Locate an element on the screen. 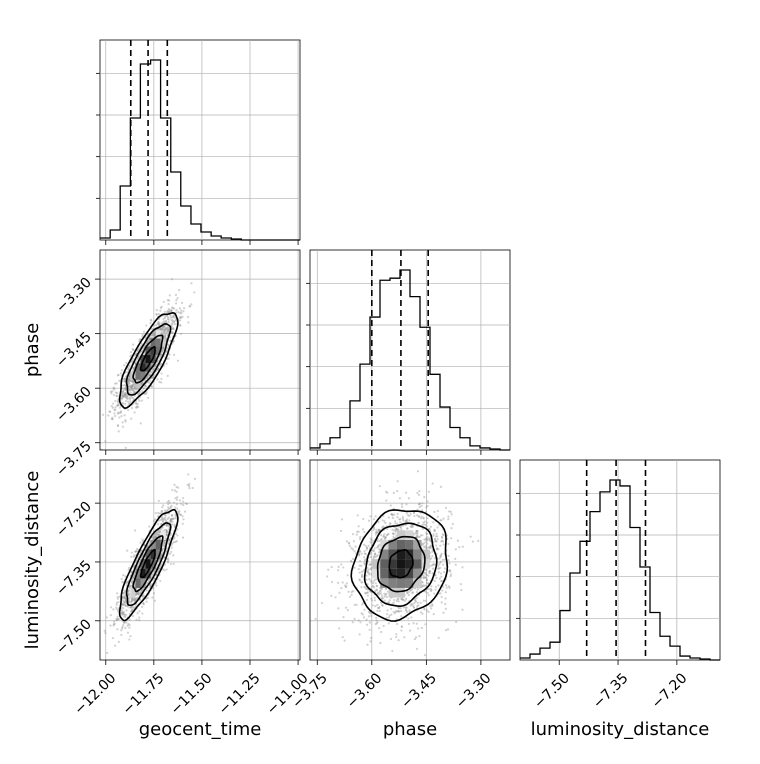  hist-frame-luminosity_distance is located at coordinates (620, 560).